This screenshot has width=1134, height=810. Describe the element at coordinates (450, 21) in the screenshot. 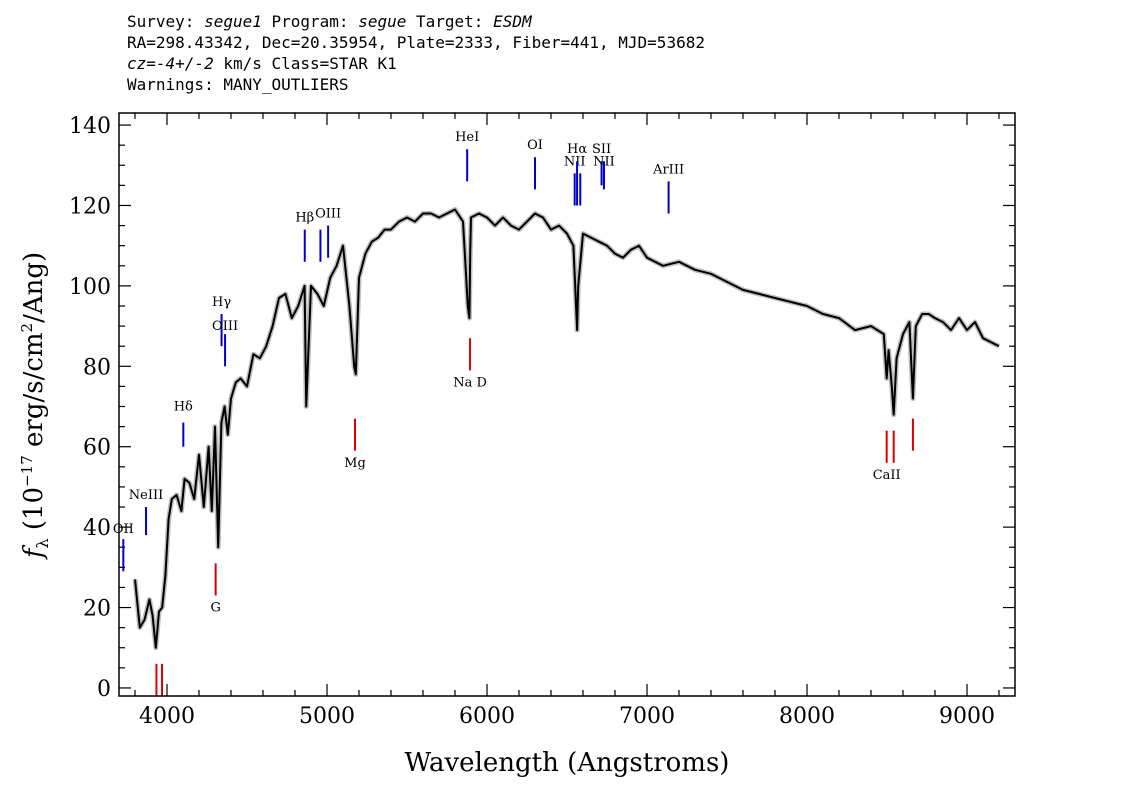

I see `target-label: Target:` at that location.